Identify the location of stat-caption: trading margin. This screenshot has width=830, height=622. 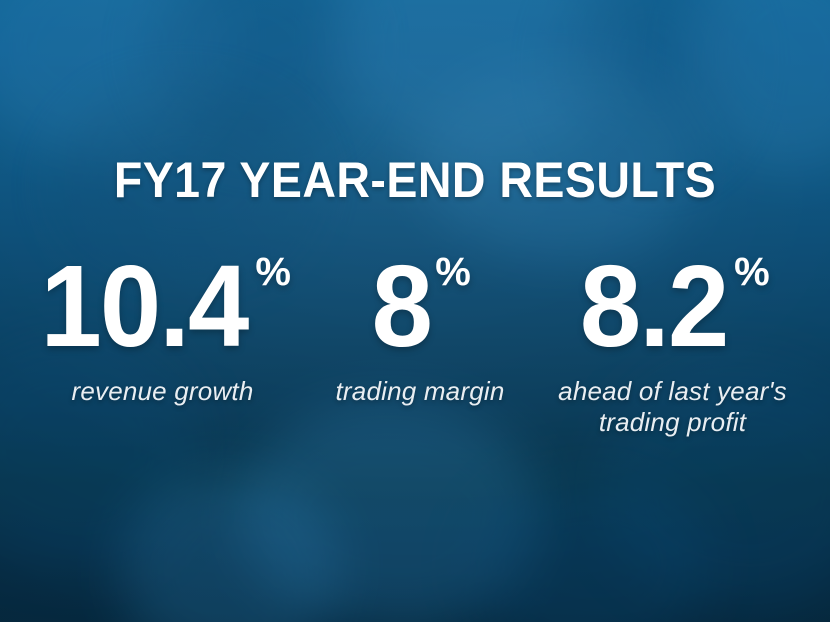
(420, 391).